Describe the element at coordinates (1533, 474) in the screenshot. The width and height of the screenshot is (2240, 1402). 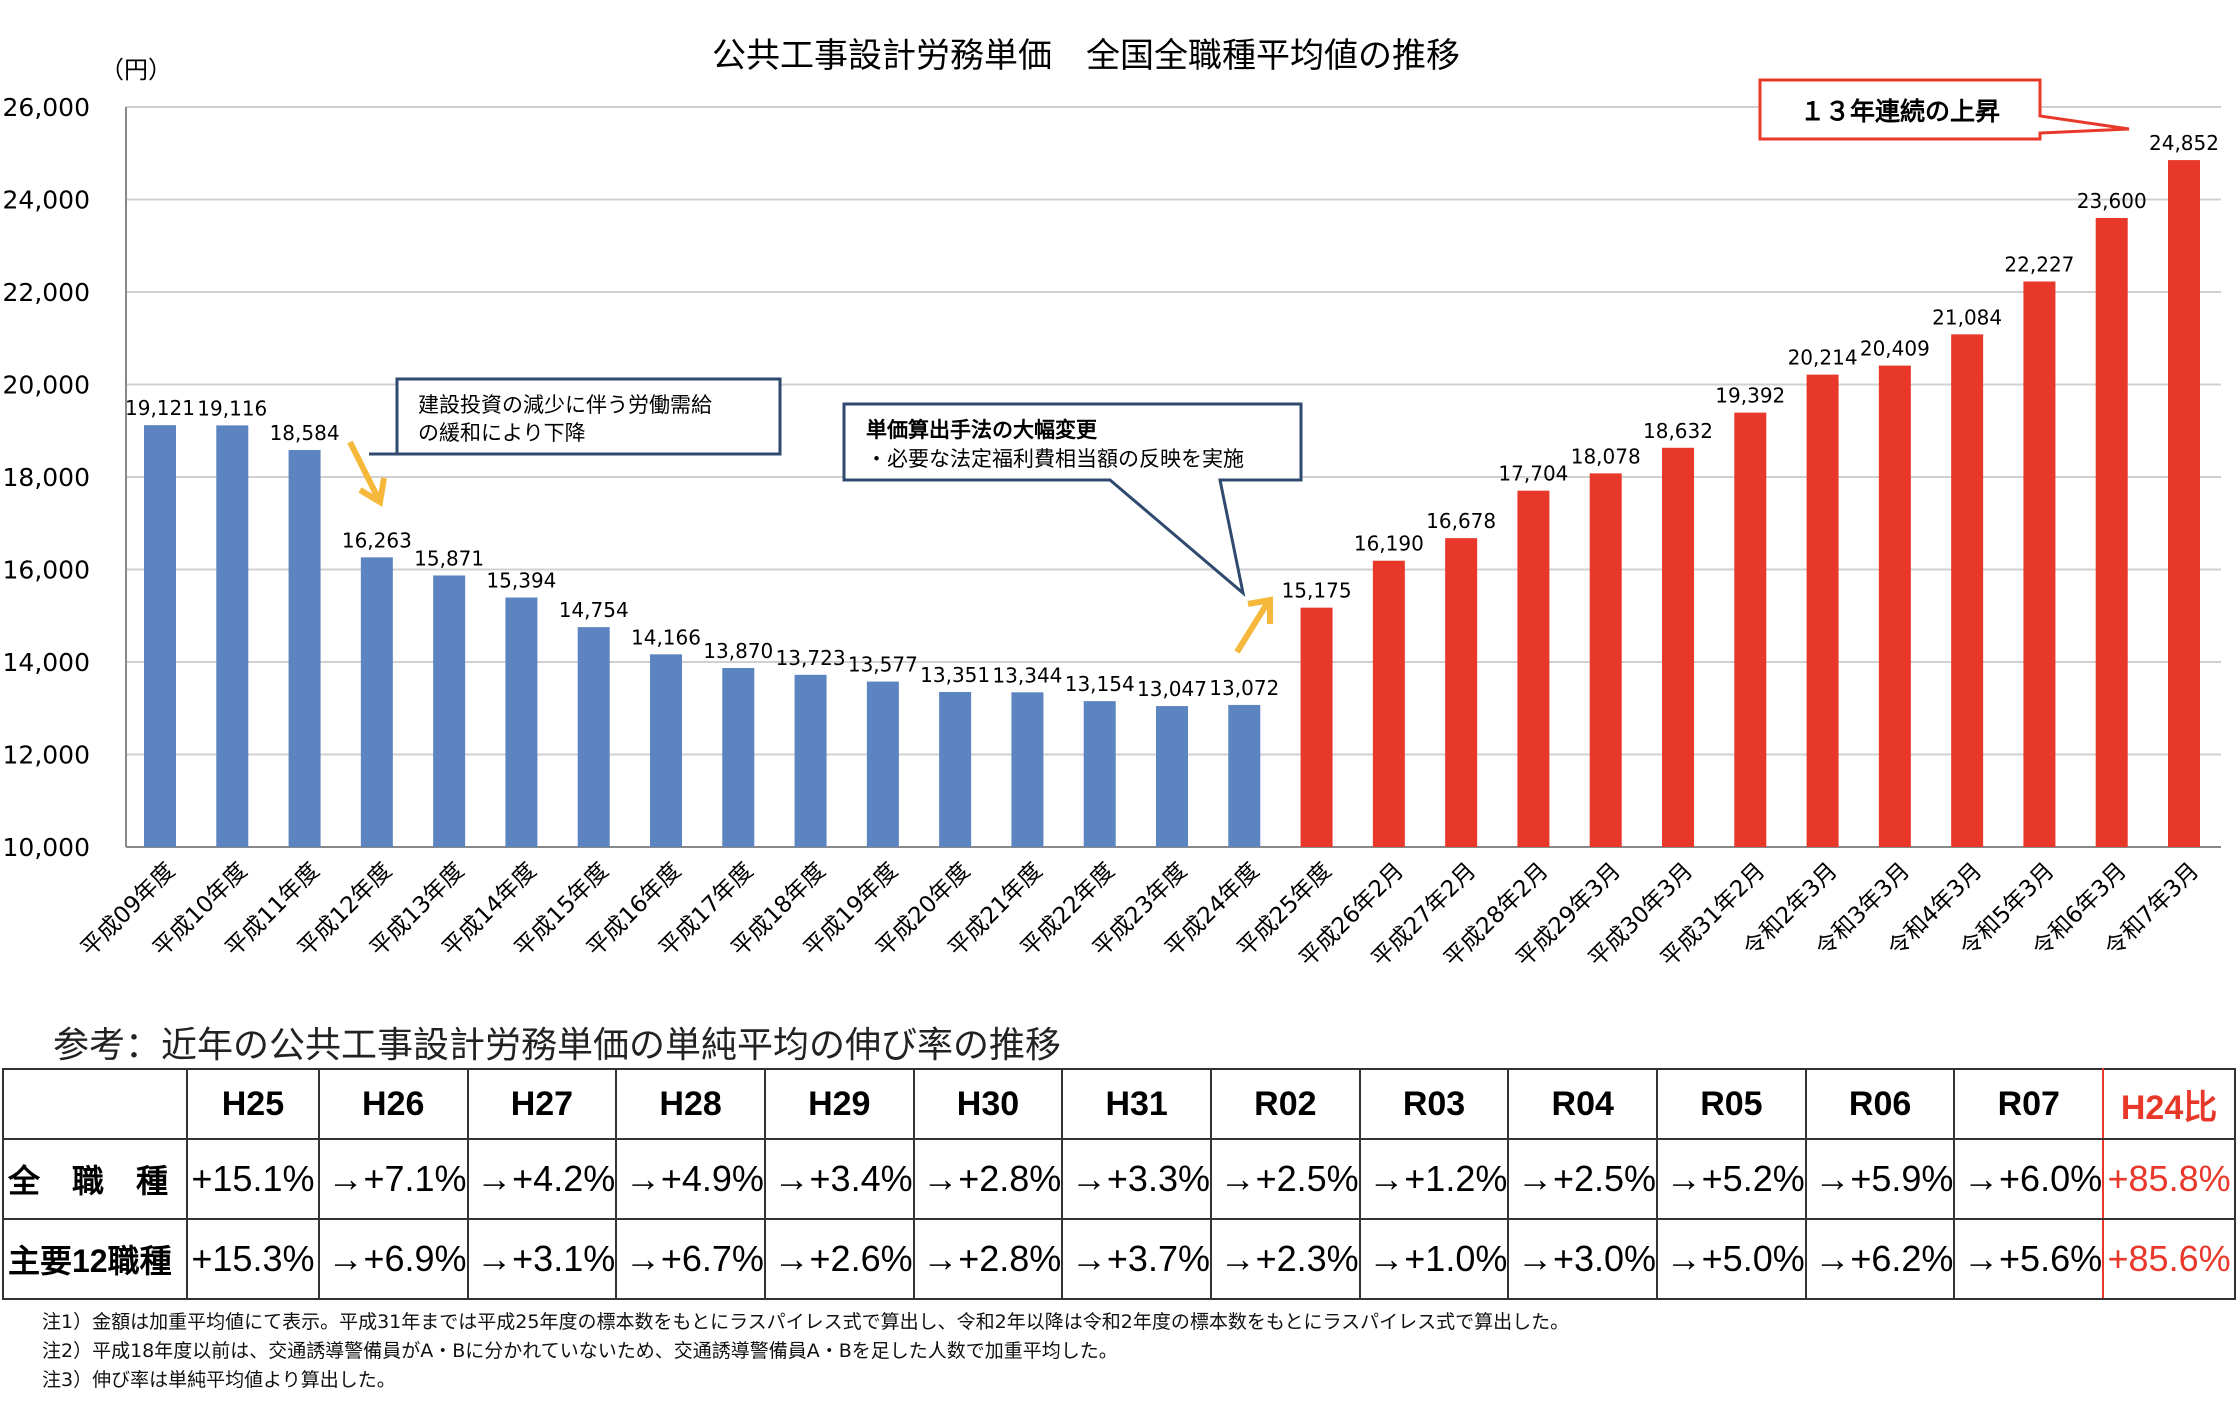
I see `data-label: 17,704` at that location.